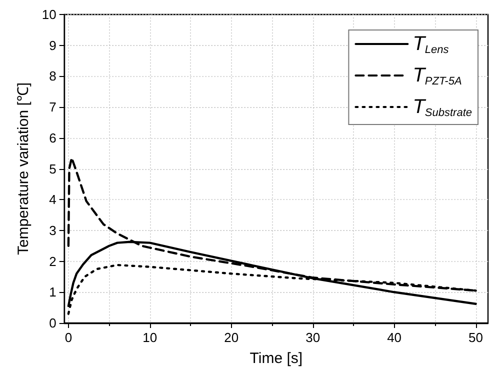 This screenshot has height=383, width=500. What do you see at coordinates (23, 169) in the screenshot?
I see `y-axis-title: Temperature variation [℃]` at bounding box center [23, 169].